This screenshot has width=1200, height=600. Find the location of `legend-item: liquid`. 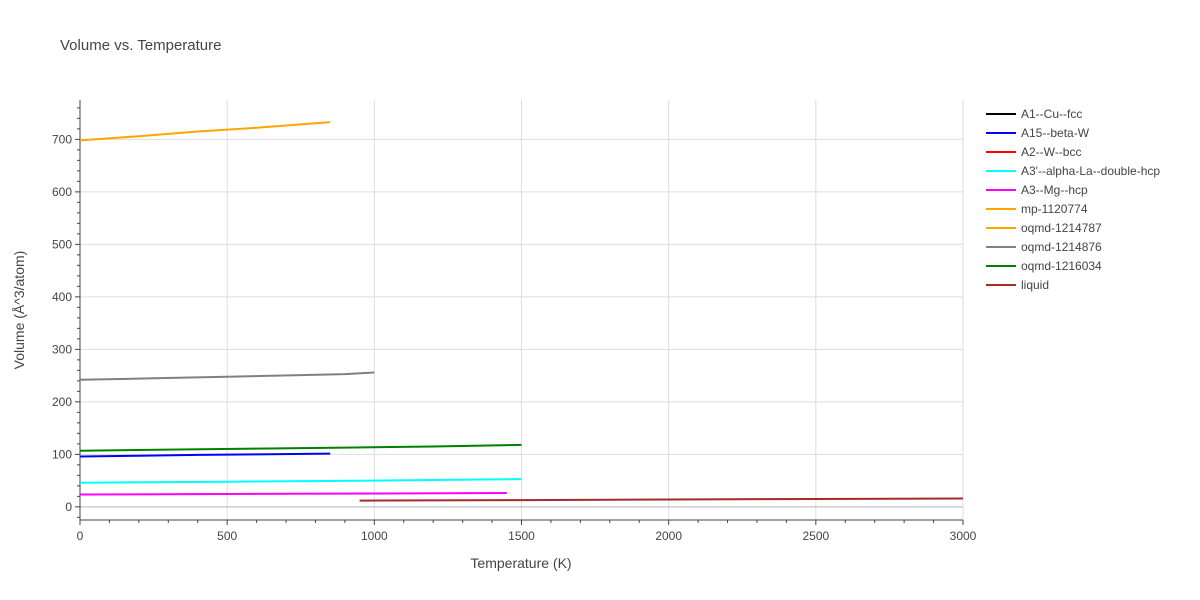

legend-item: liquid is located at coordinates (1017, 285).